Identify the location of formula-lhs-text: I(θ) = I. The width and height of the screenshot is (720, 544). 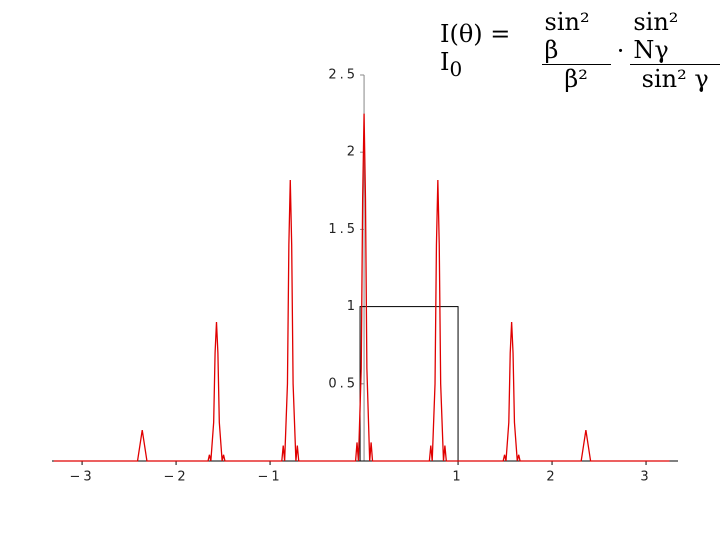
(475, 48).